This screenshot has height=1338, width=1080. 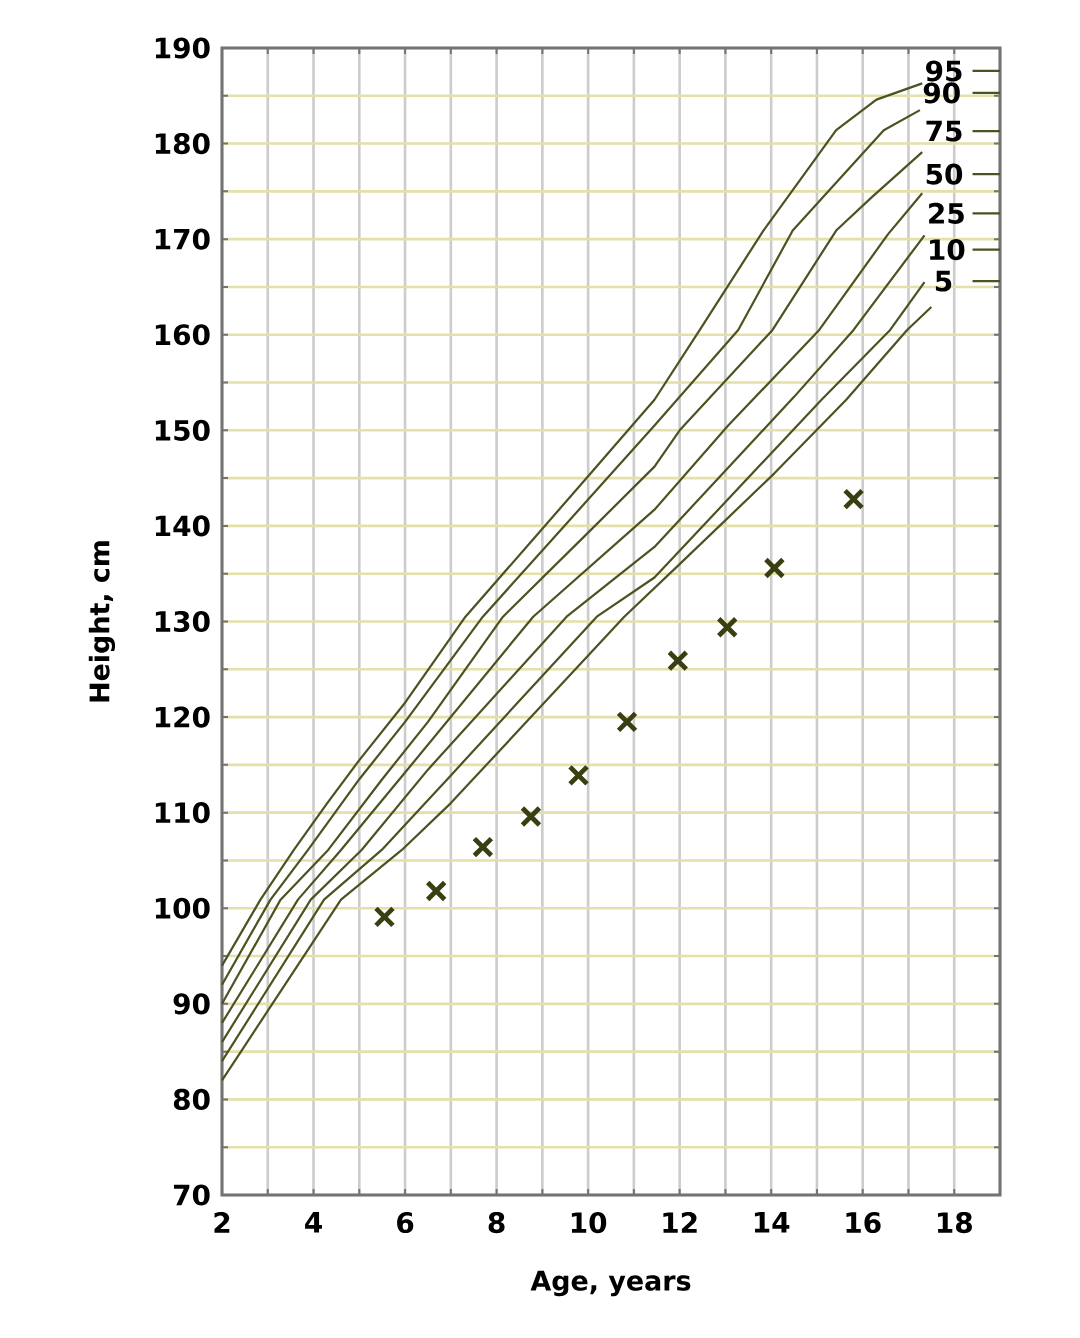 I want to click on x-tick-label: 4, so click(x=313, y=1222).